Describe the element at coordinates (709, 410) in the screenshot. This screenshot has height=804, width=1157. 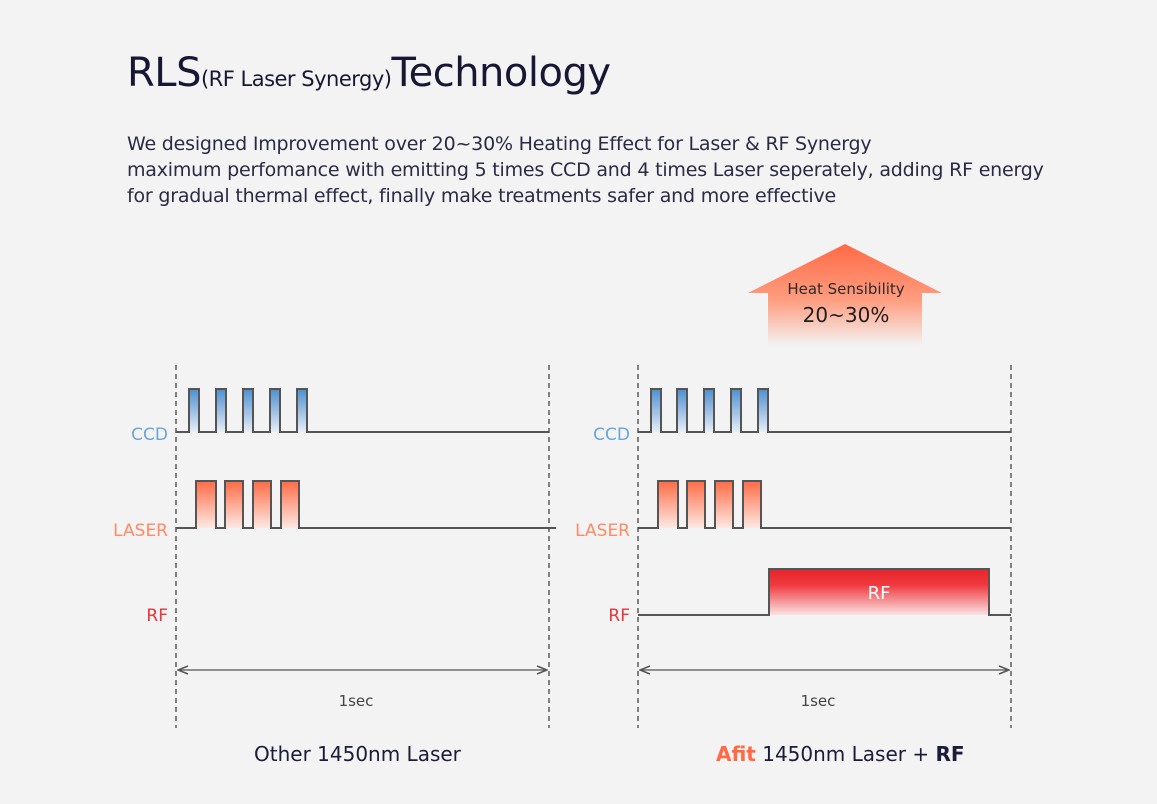
I see `right-ccd-pulses` at that location.